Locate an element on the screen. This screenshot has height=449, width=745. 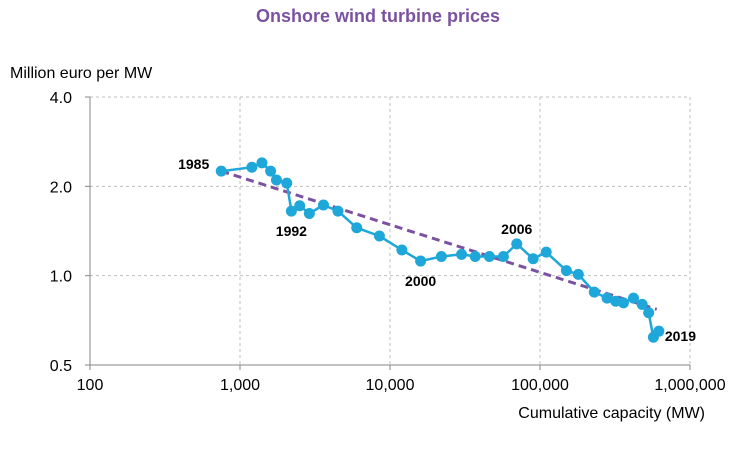
year-annotation: 1985 is located at coordinates (193, 164).